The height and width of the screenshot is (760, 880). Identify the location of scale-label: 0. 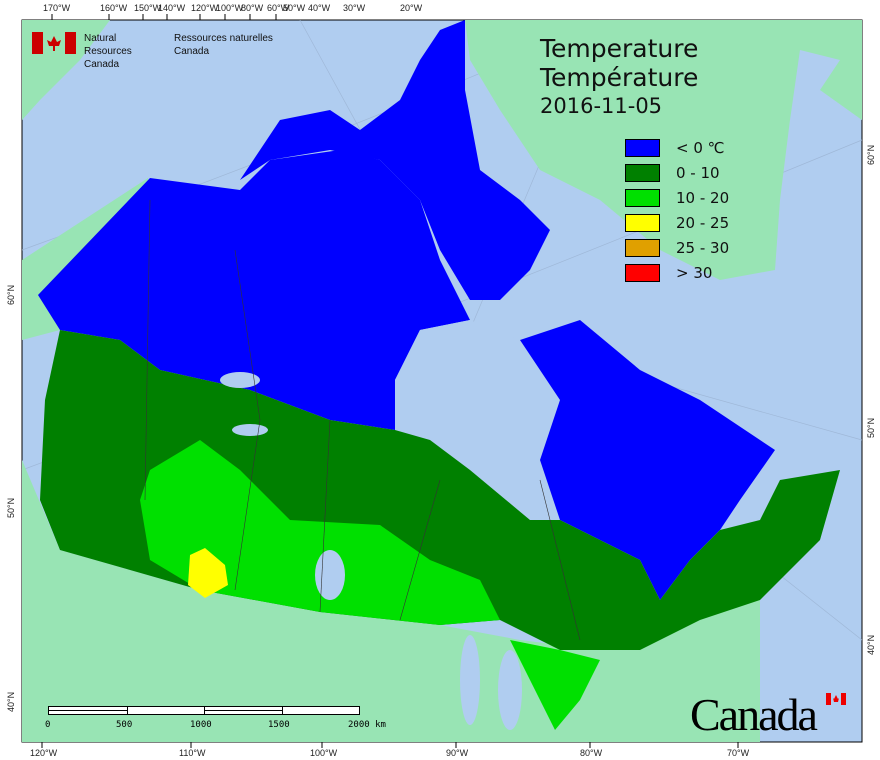
(48, 725).